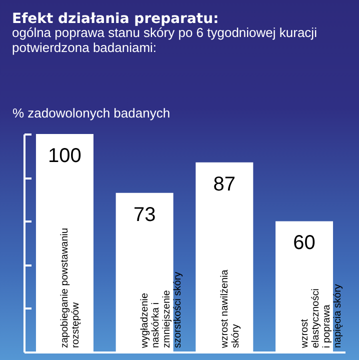  Describe the element at coordinates (321, 316) in the screenshot. I see `x-tick-label: wzrost elastyczności i poprawa napięcia skóry` at that location.